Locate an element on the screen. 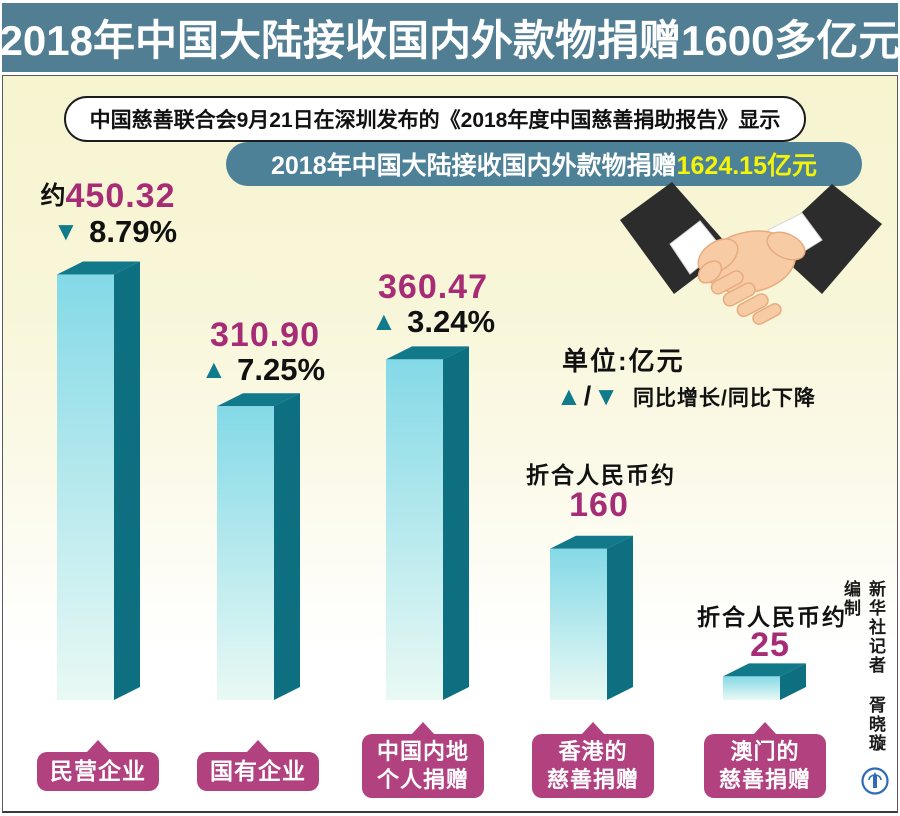 The image size is (900, 816). headline-banner: 2018年中国大陆接收国内外款物捐赠 1624.15亿元 is located at coordinates (544, 164).